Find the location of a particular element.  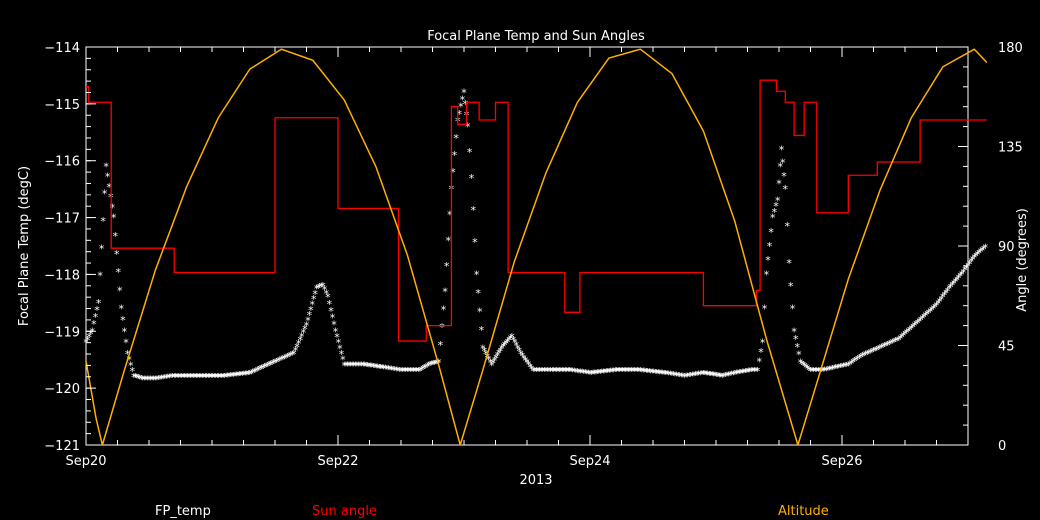

fp-temp-point-198: * is located at coordinates (387, 369).